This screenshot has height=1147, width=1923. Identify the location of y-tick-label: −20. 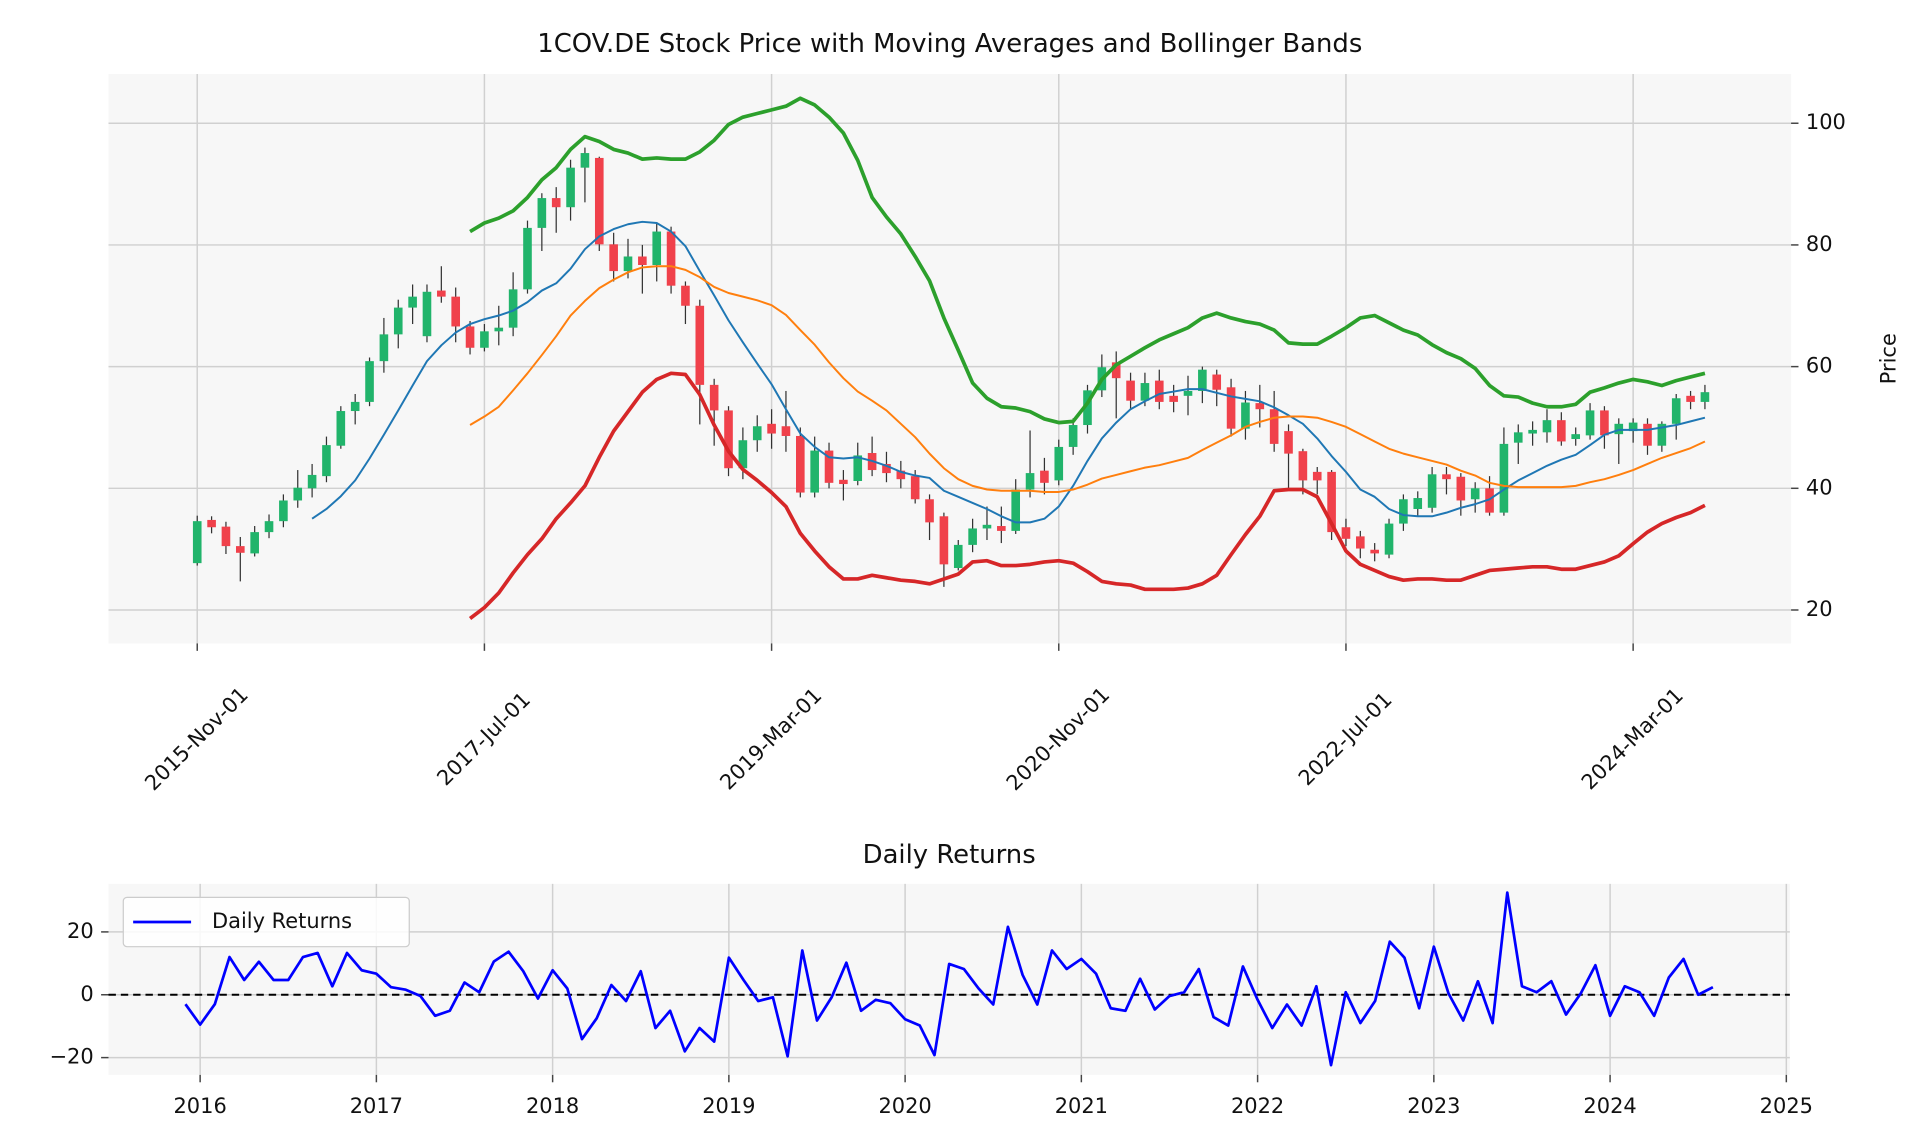
(72, 1057).